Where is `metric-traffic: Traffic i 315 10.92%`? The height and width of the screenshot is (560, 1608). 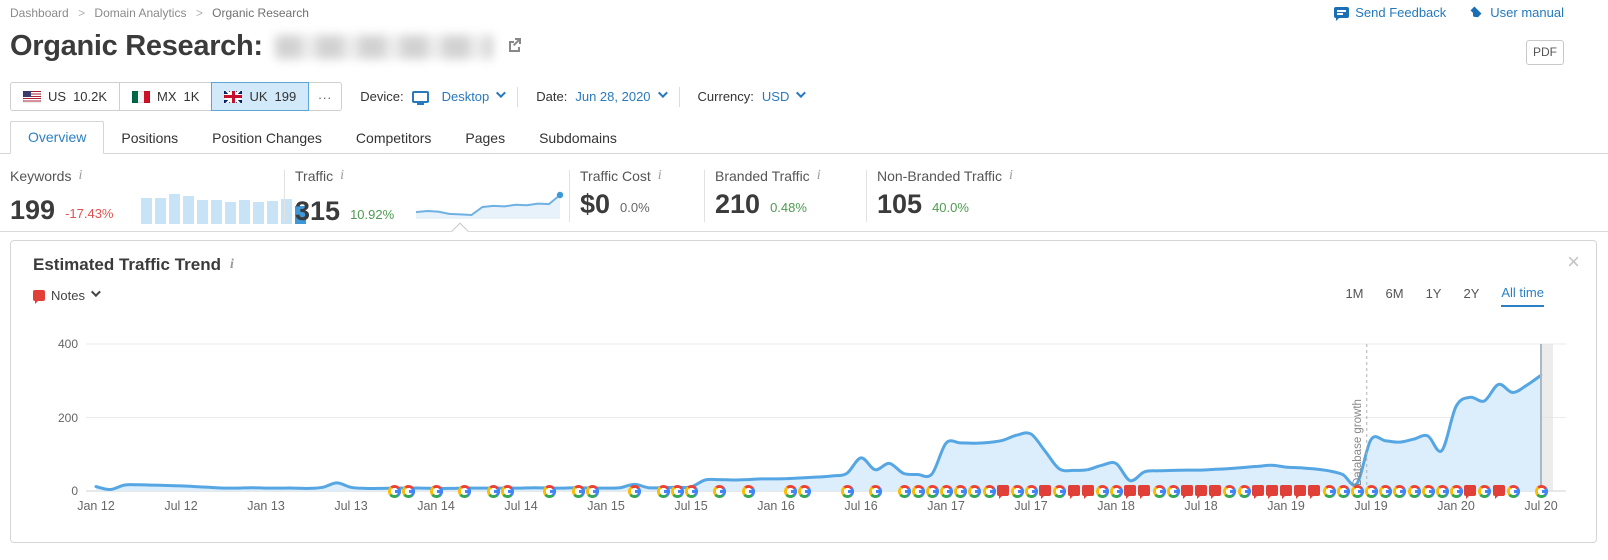
metric-traffic: Traffic i 315 10.92% is located at coordinates (427, 196).